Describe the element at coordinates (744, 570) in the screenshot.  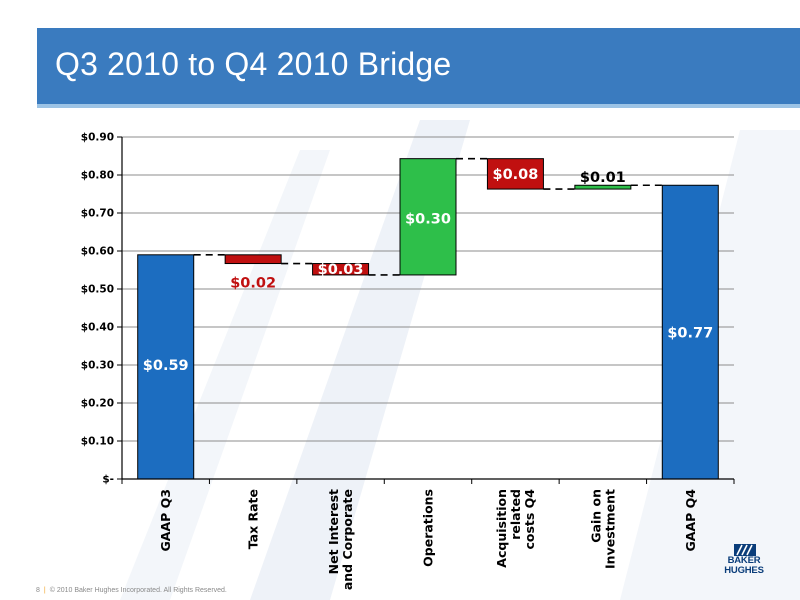
I see `logo-text-hughes: HUGHES` at that location.